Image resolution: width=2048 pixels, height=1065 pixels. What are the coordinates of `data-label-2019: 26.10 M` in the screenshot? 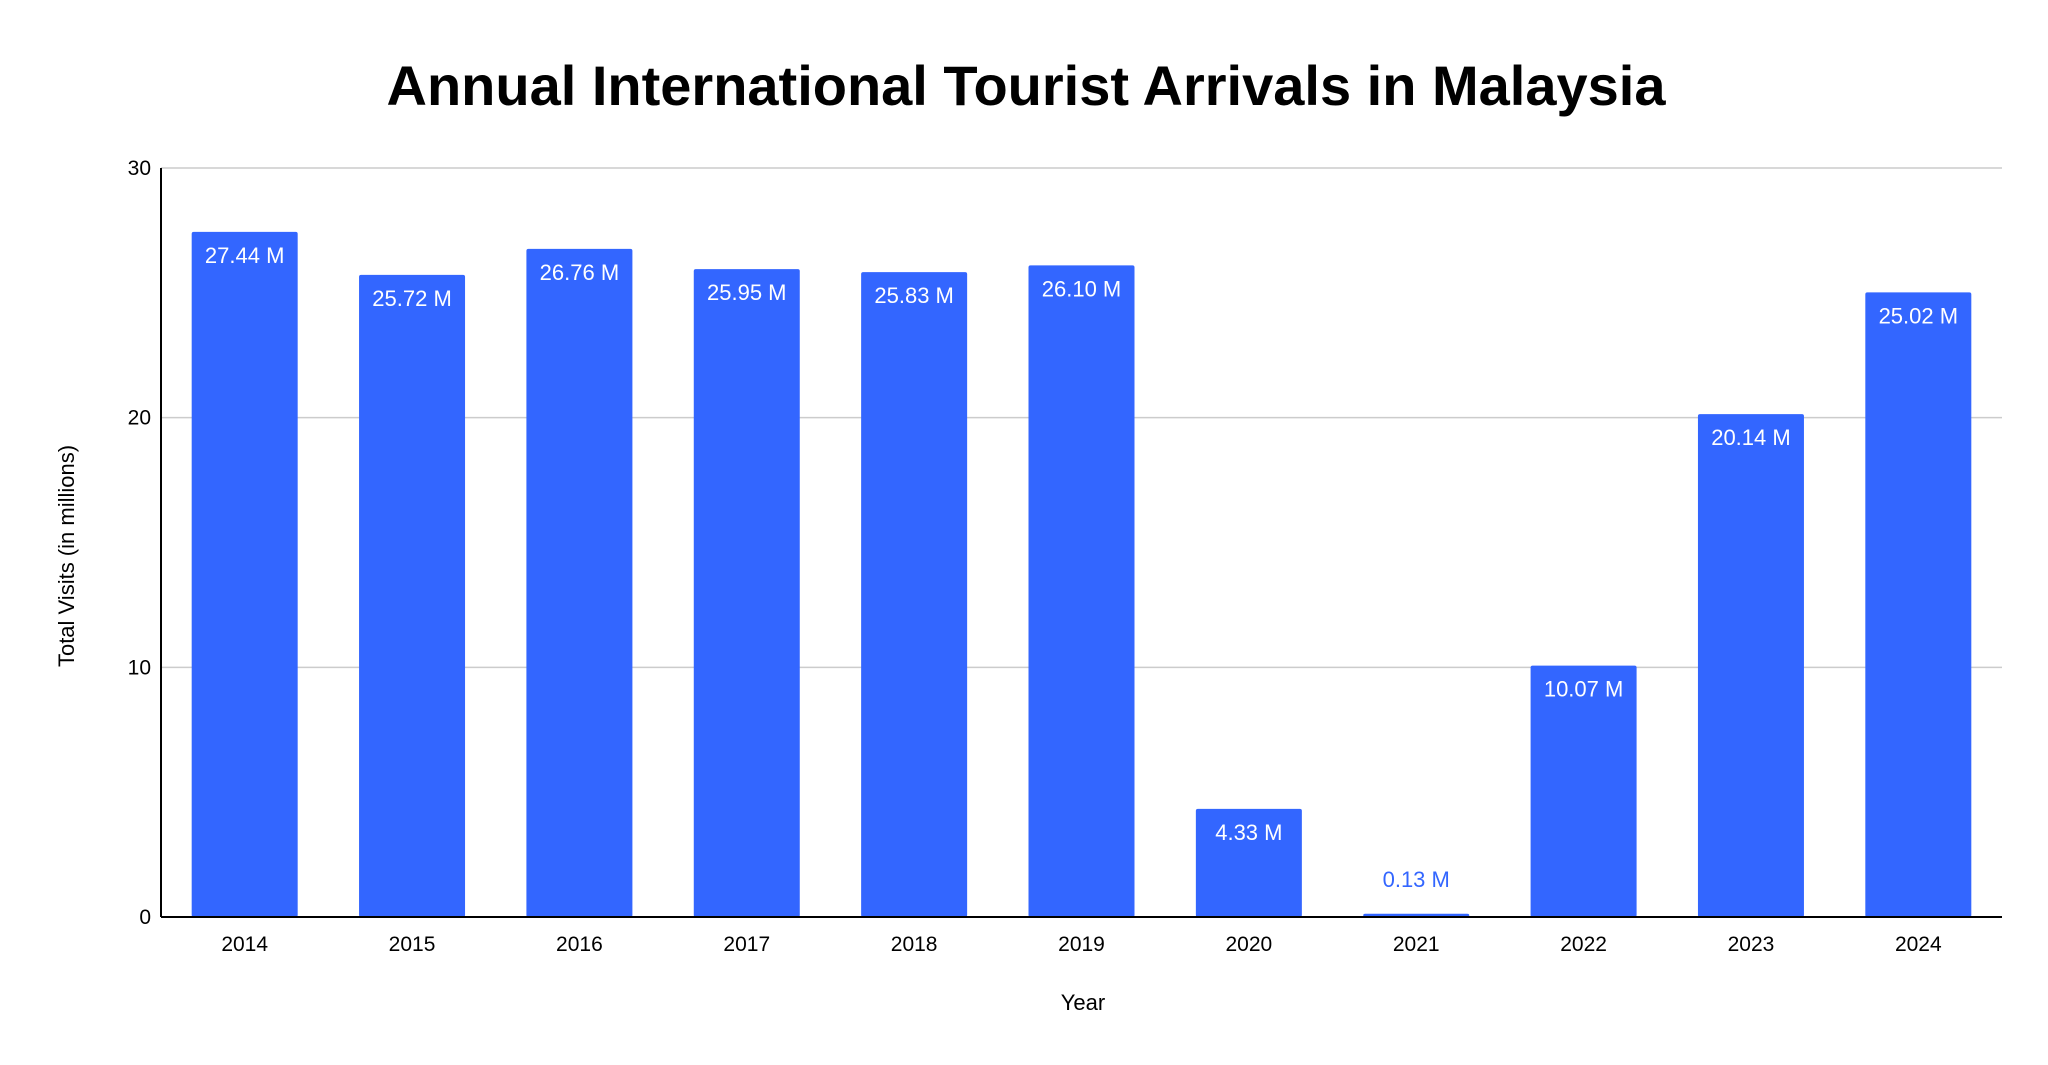 It's located at (1082, 288).